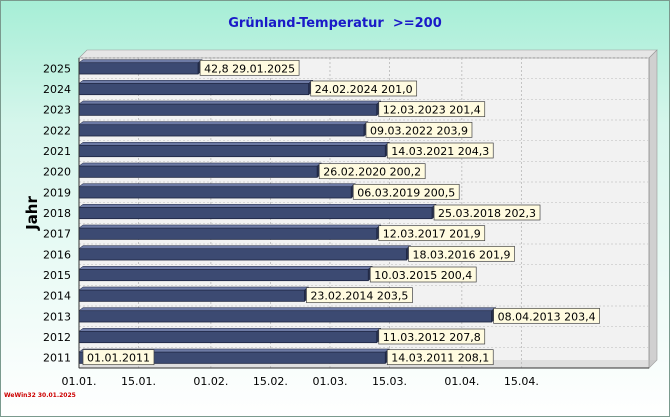 This screenshot has width=670, height=417. I want to click on y-tick-label: 2016, so click(57, 254).